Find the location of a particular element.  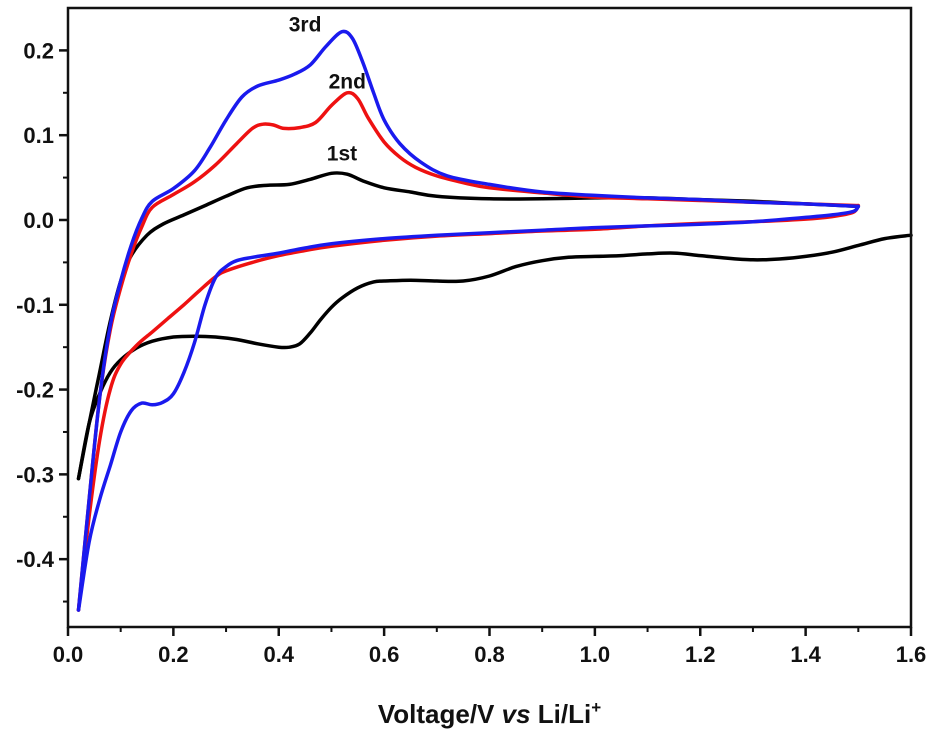

x-tick-label: 0.8 is located at coordinates (489, 654).